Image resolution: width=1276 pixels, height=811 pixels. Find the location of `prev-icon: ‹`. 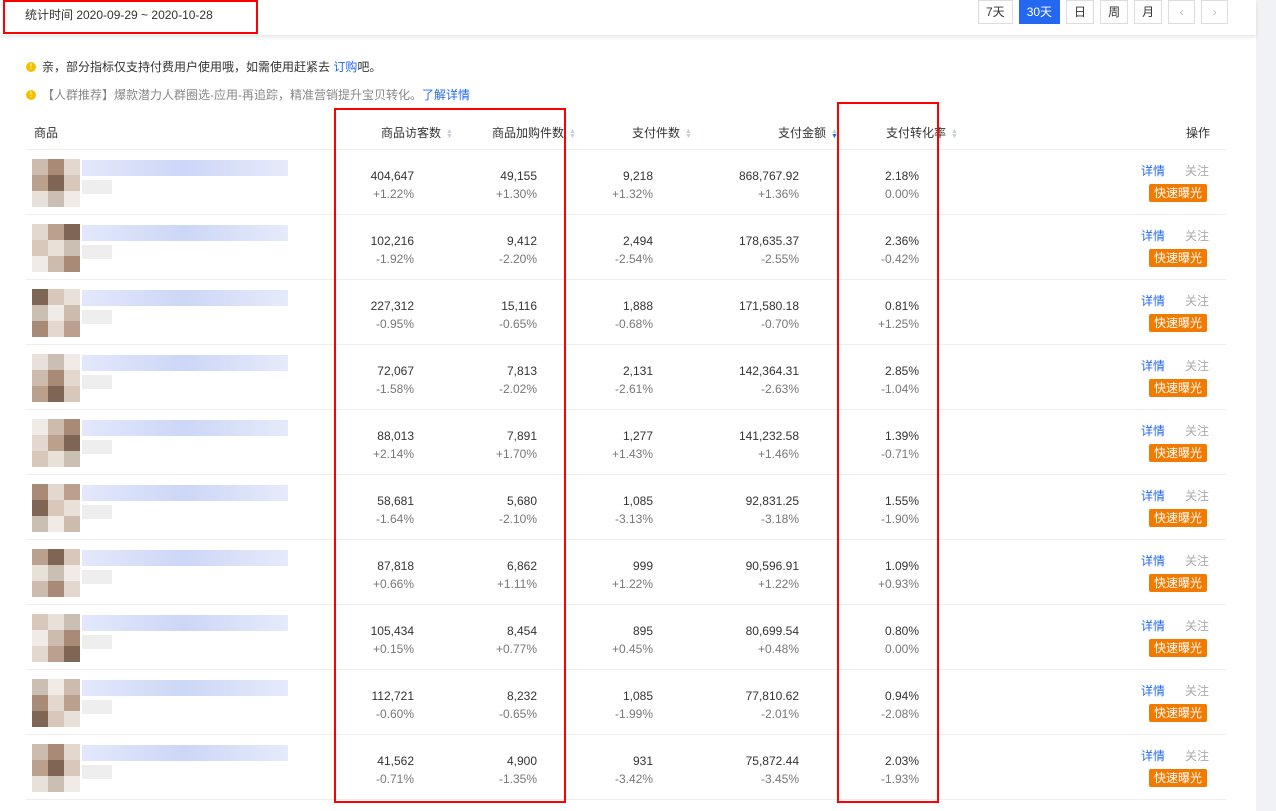

prev-icon: ‹ is located at coordinates (1182, 12).